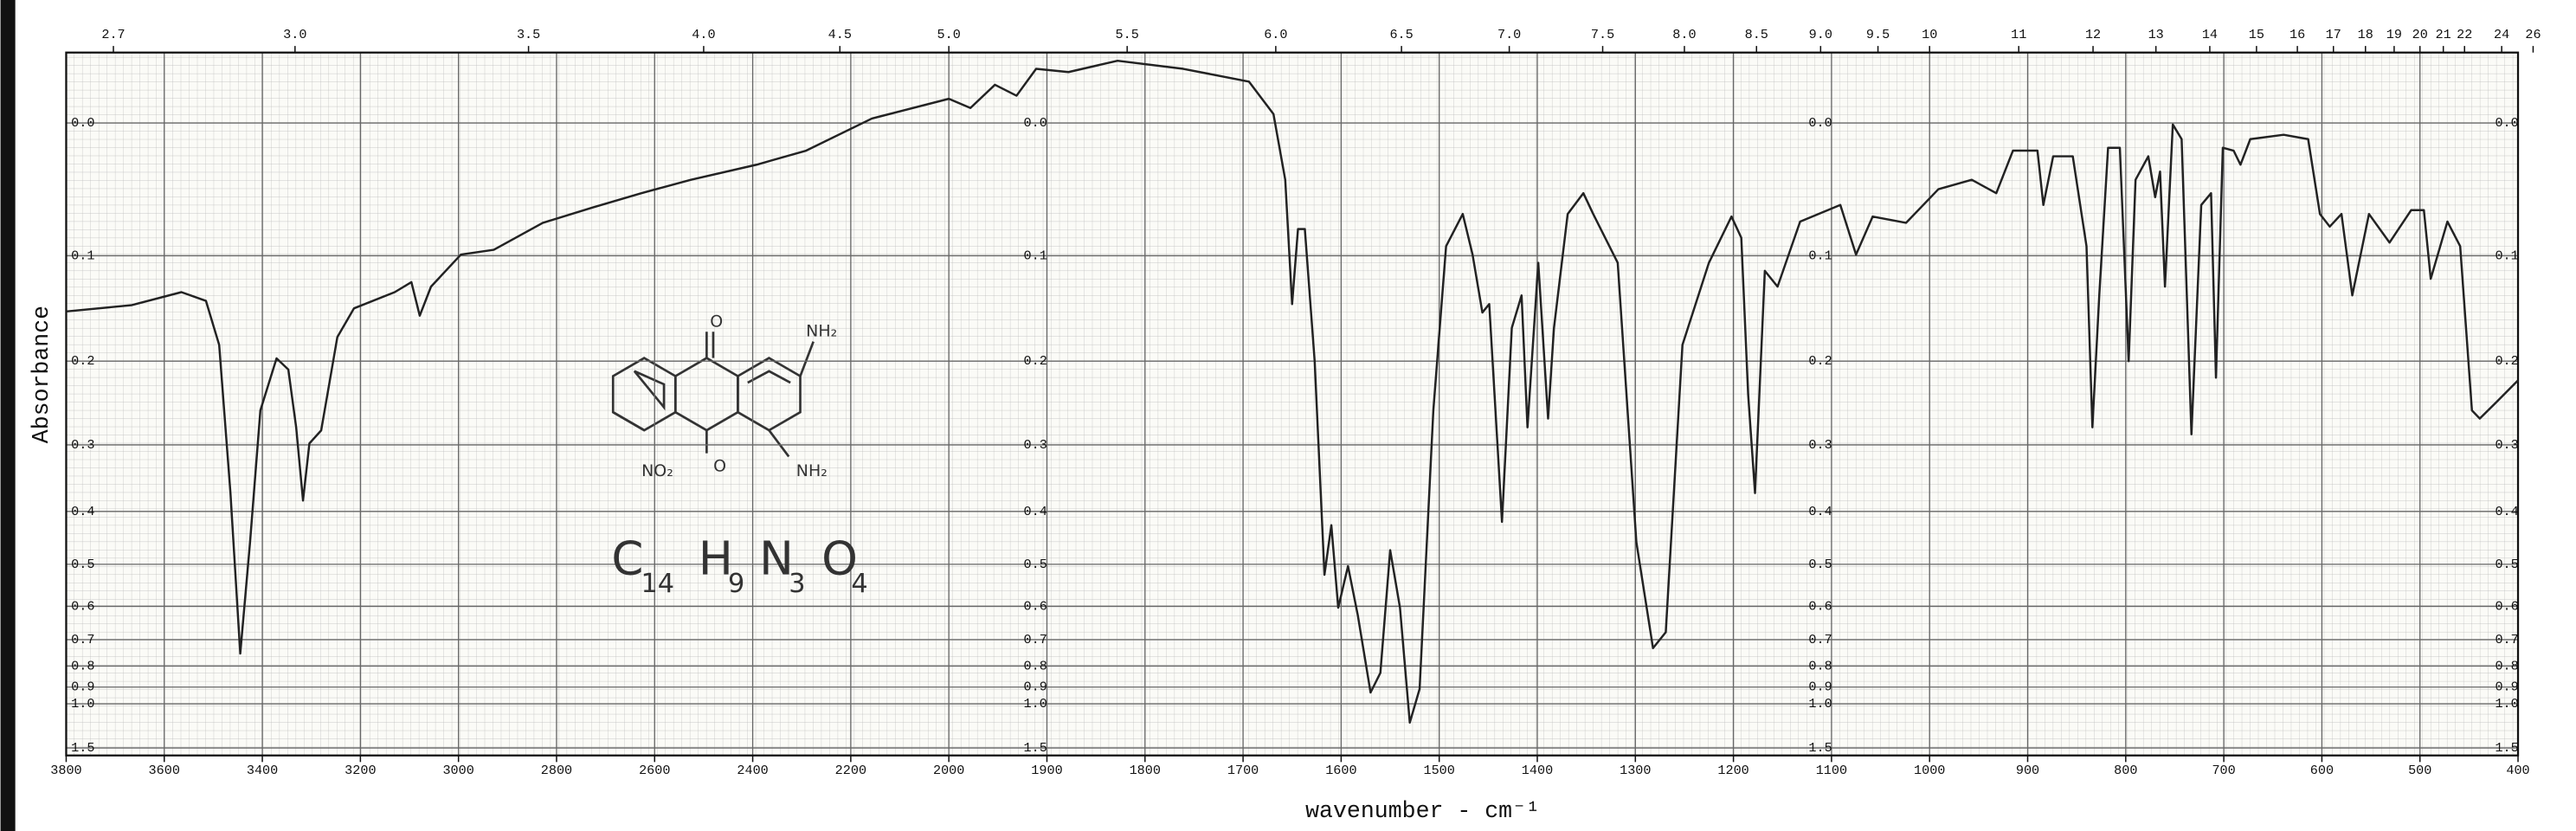 The height and width of the screenshot is (831, 2576). What do you see at coordinates (736, 584) in the screenshot?
I see `formula-count: 9` at bounding box center [736, 584].